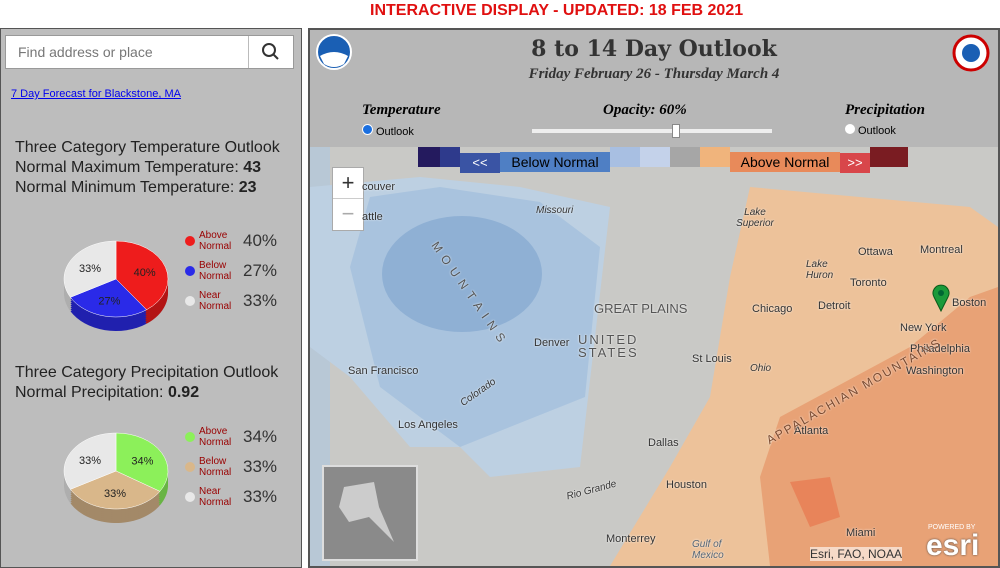 The image size is (1000, 568). Describe the element at coordinates (940, 349) in the screenshot. I see `map-label: Philadelphia` at that location.